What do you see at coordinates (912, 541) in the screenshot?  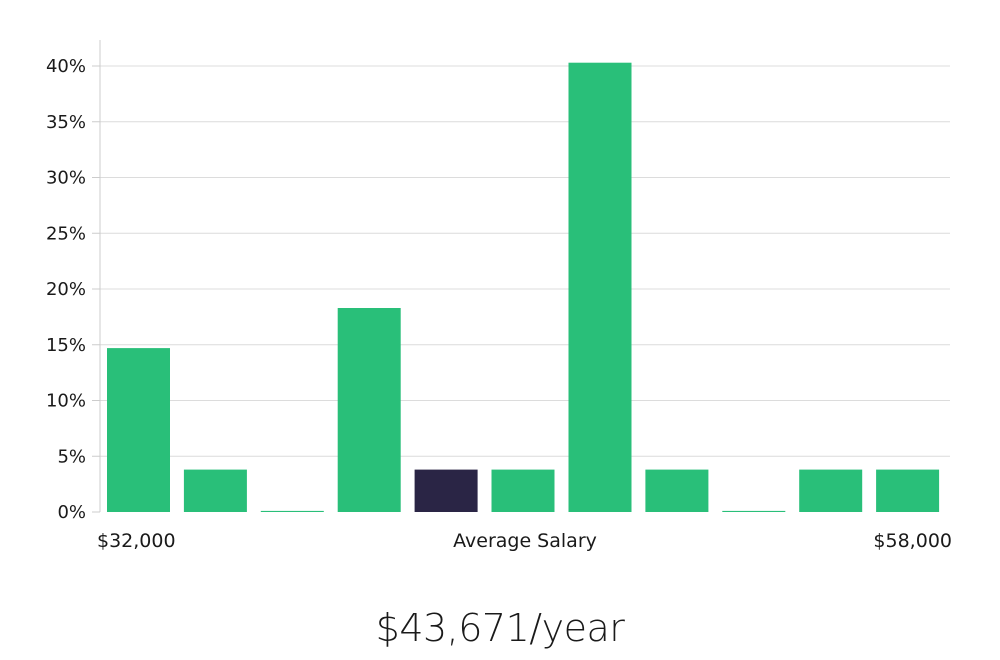 I see `x-max-label: $58,000` at bounding box center [912, 541].